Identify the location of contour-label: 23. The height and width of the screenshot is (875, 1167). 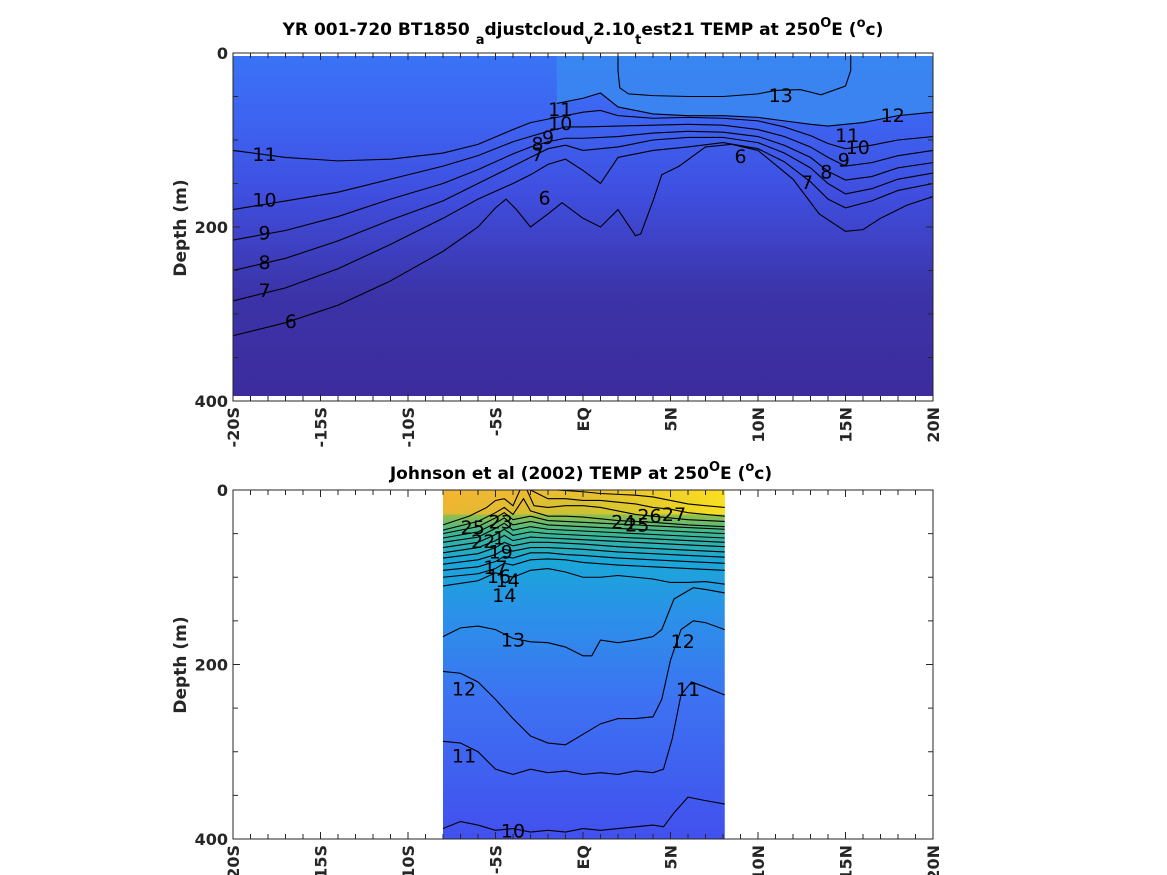
(501, 523).